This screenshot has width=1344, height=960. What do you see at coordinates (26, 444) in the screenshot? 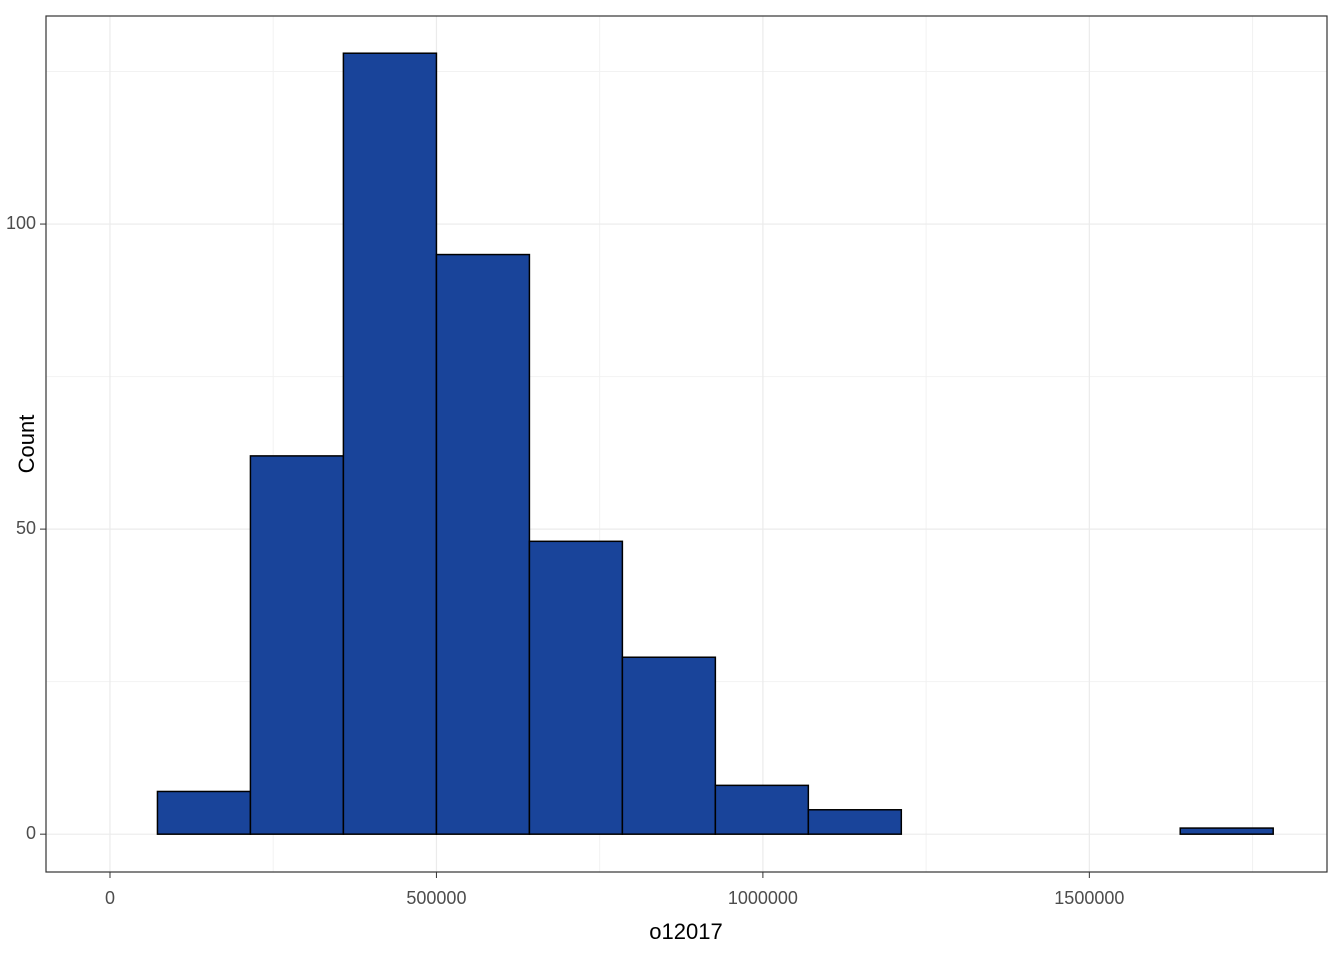
I see `y-axis-title: Count` at bounding box center [26, 444].